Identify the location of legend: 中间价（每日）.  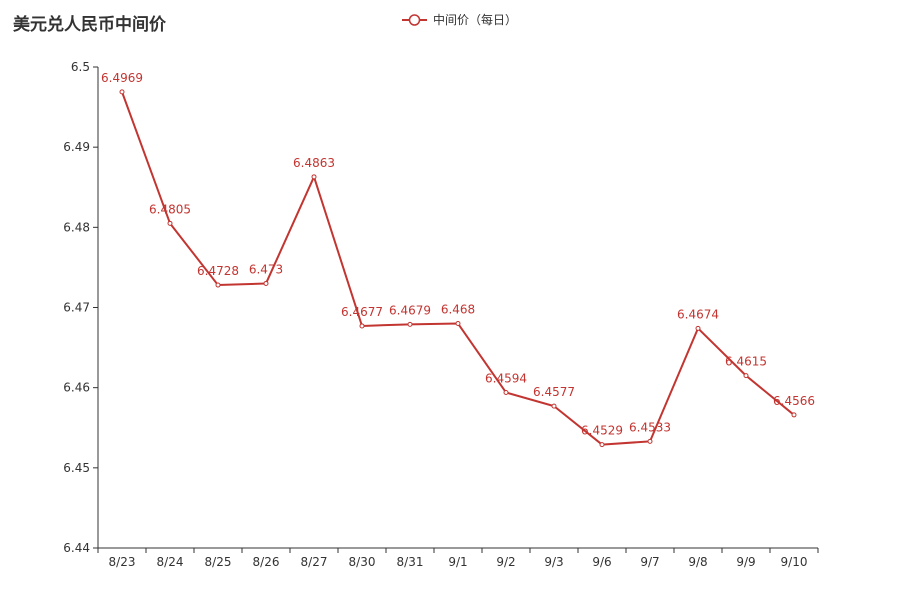
(459, 19).